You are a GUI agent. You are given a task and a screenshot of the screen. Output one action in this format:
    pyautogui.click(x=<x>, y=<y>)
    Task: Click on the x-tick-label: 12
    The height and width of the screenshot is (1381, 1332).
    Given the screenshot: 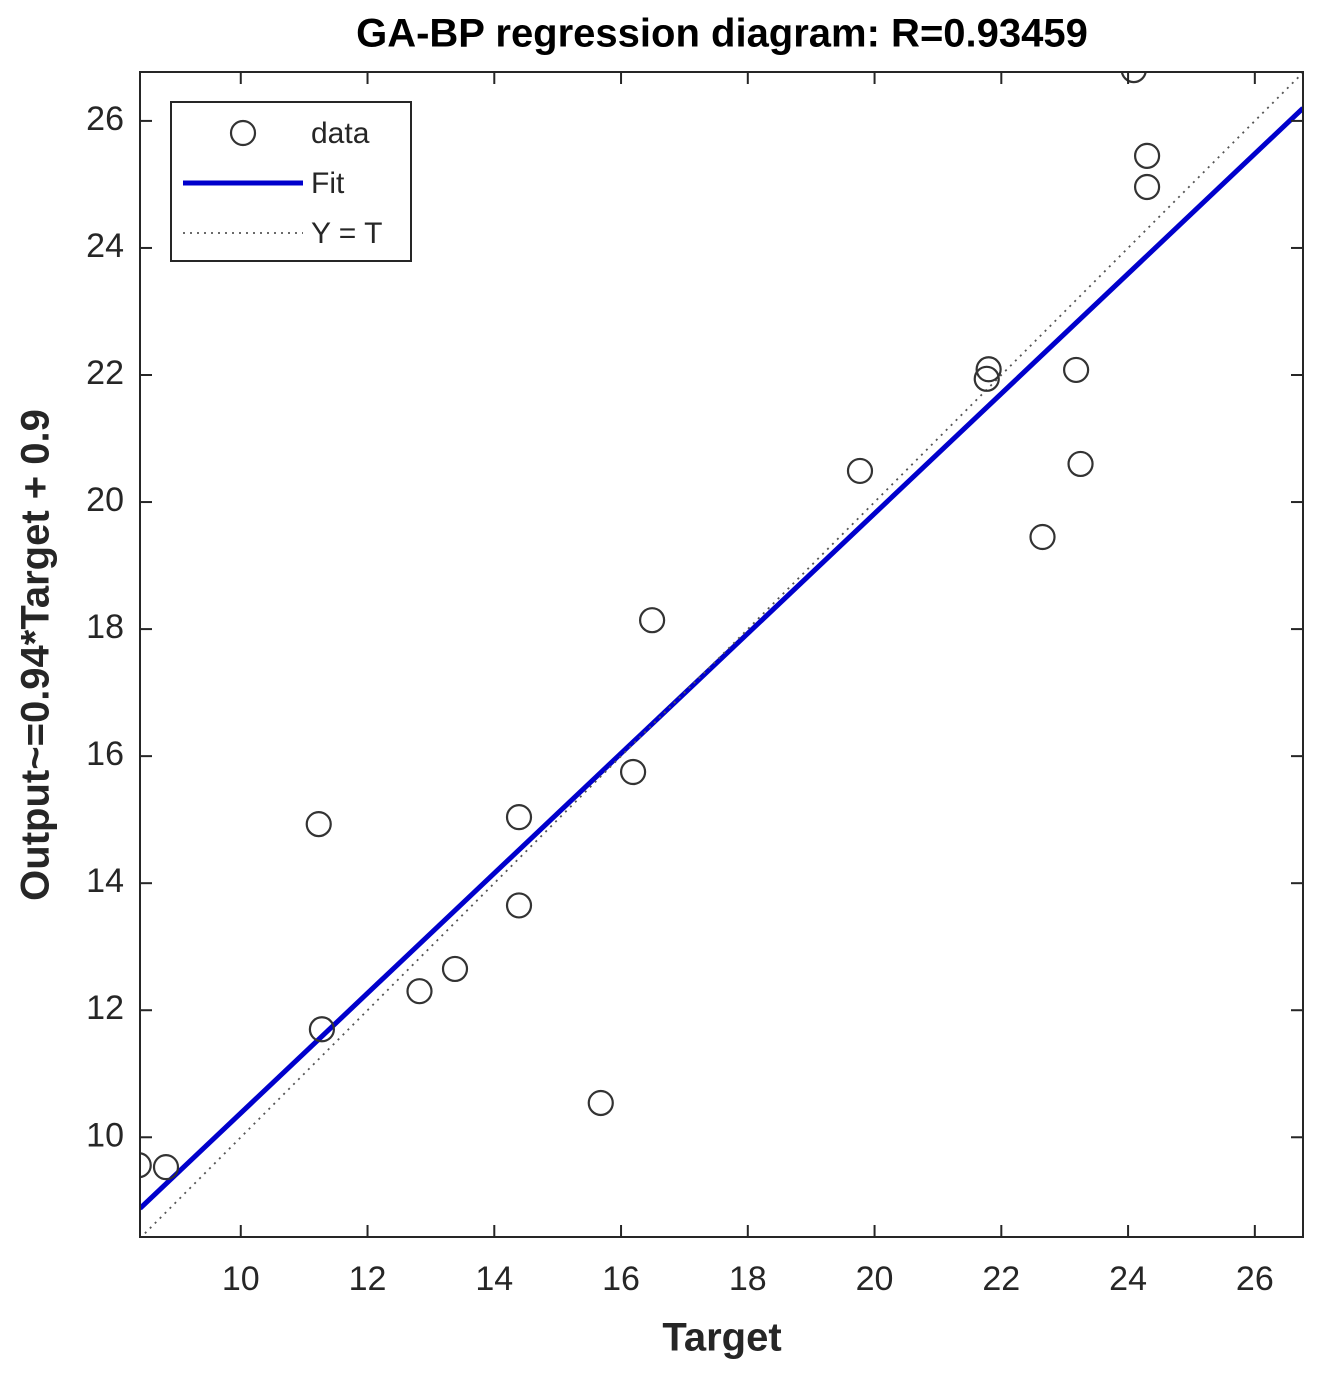 What is the action you would take?
    pyautogui.click(x=368, y=1279)
    